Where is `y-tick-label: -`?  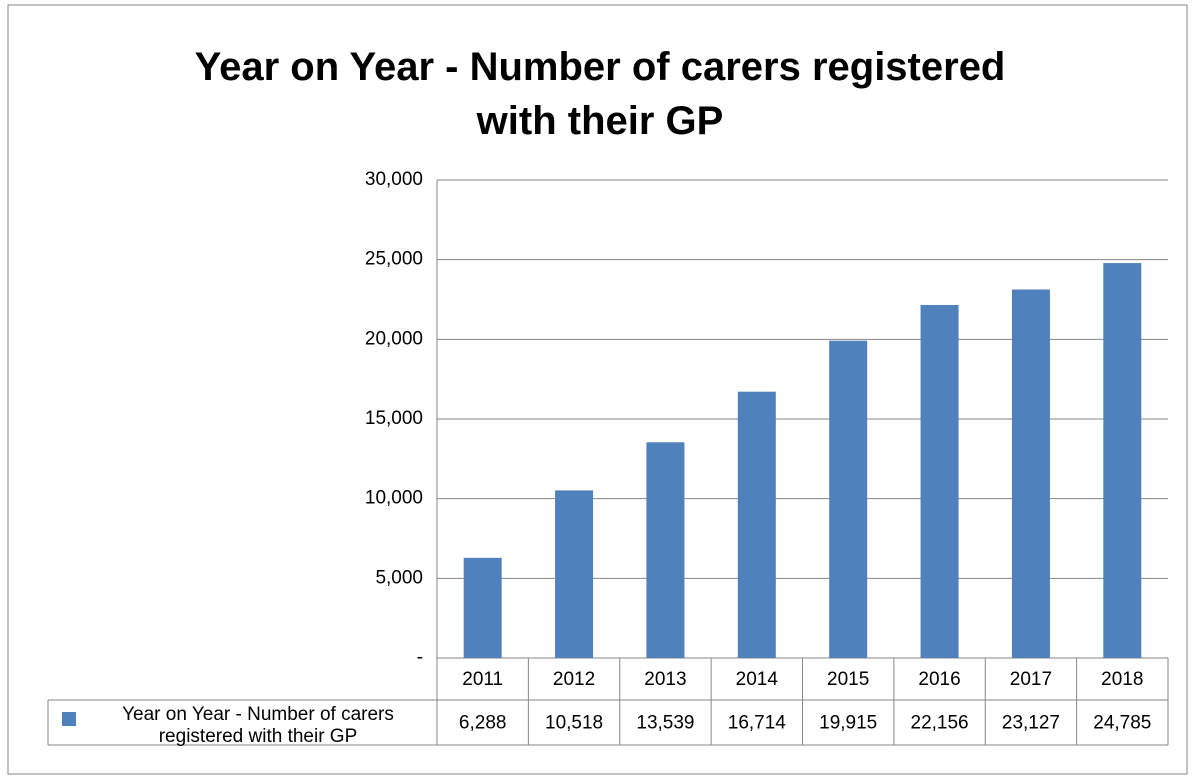 y-tick-label: - is located at coordinates (420, 657).